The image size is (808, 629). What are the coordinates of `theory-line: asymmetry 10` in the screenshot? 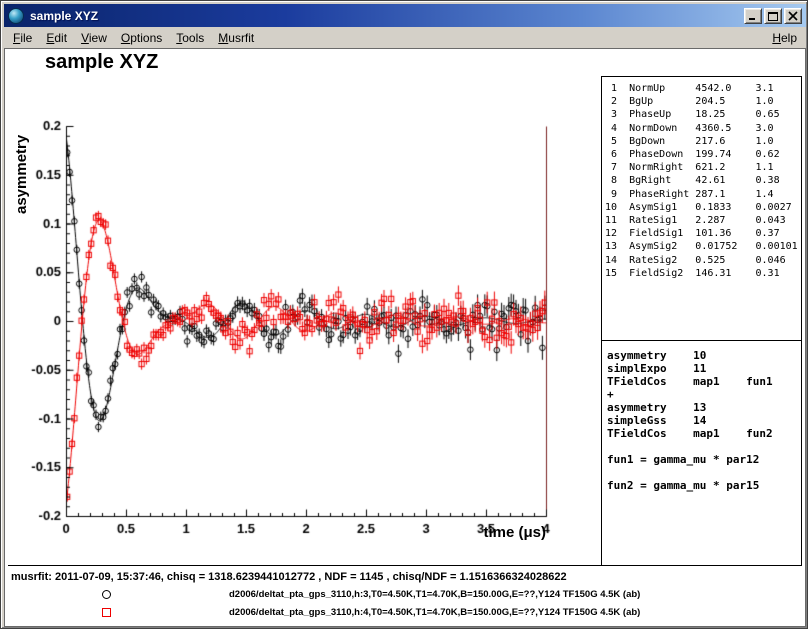 It's located at (657, 355).